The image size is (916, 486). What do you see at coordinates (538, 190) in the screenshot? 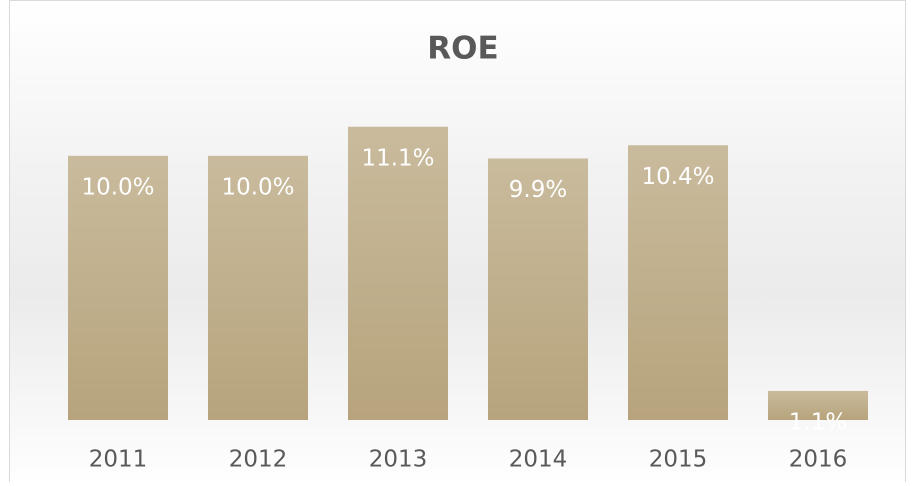
I see `data-label: 9.9%` at bounding box center [538, 190].